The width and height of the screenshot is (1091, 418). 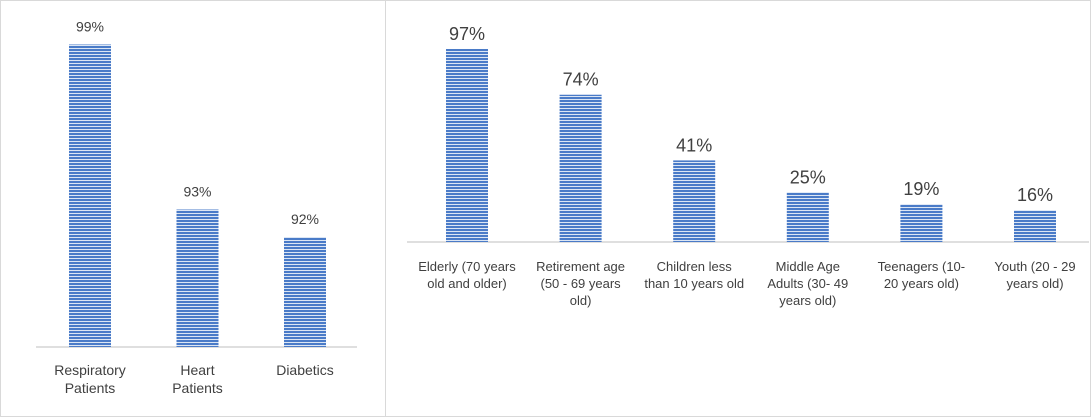 I want to click on category-label: Respiratory Patients, so click(x=90, y=379).